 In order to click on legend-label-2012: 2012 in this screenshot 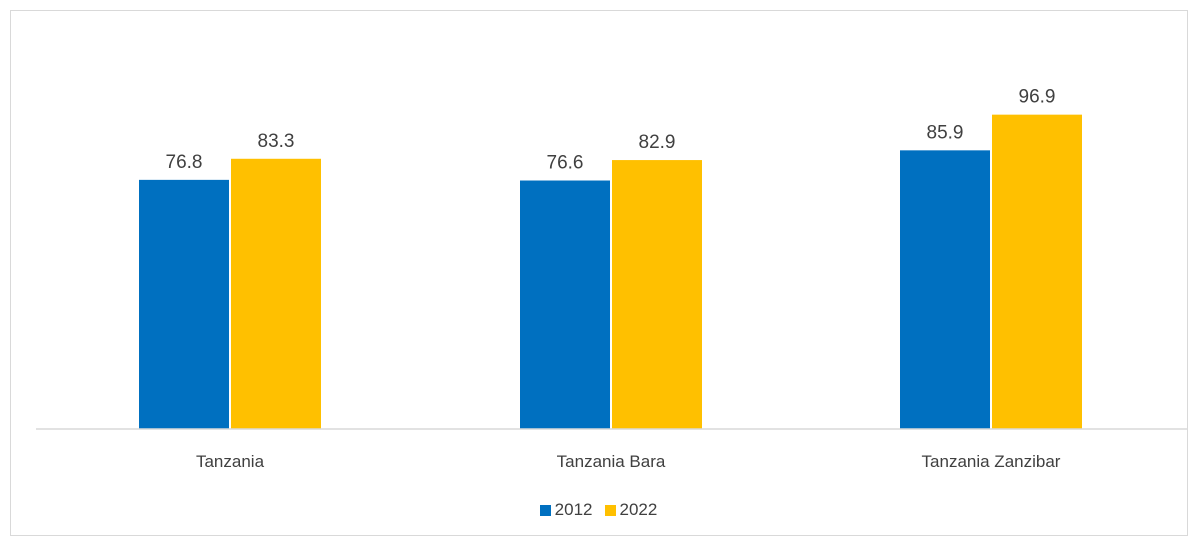, I will do `click(573, 509)`.